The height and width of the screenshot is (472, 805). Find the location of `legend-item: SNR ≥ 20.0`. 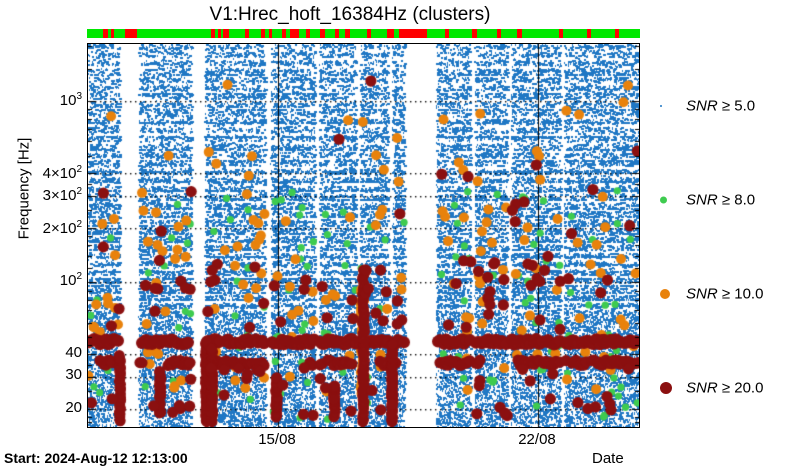

legend-item: SNR ≥ 20.0 is located at coordinates (727, 388).